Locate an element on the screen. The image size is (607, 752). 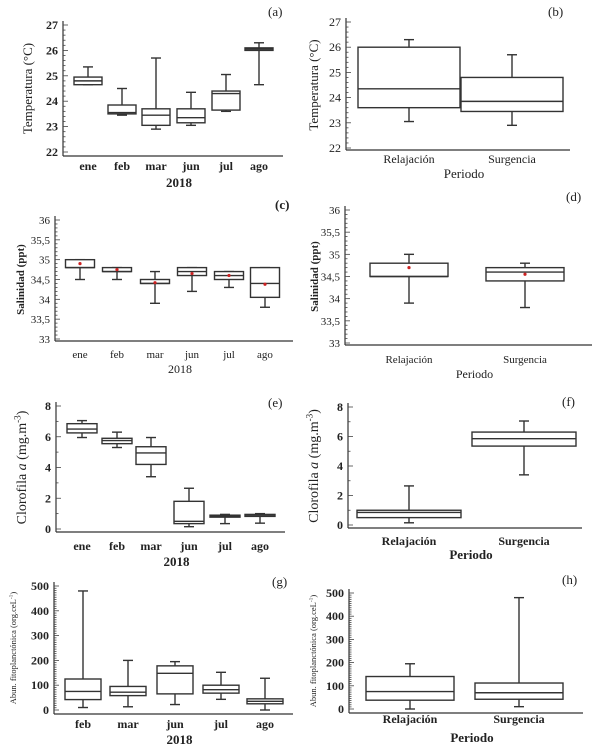
y-axis-title-part: -3 is located at coordinates (309, 417).